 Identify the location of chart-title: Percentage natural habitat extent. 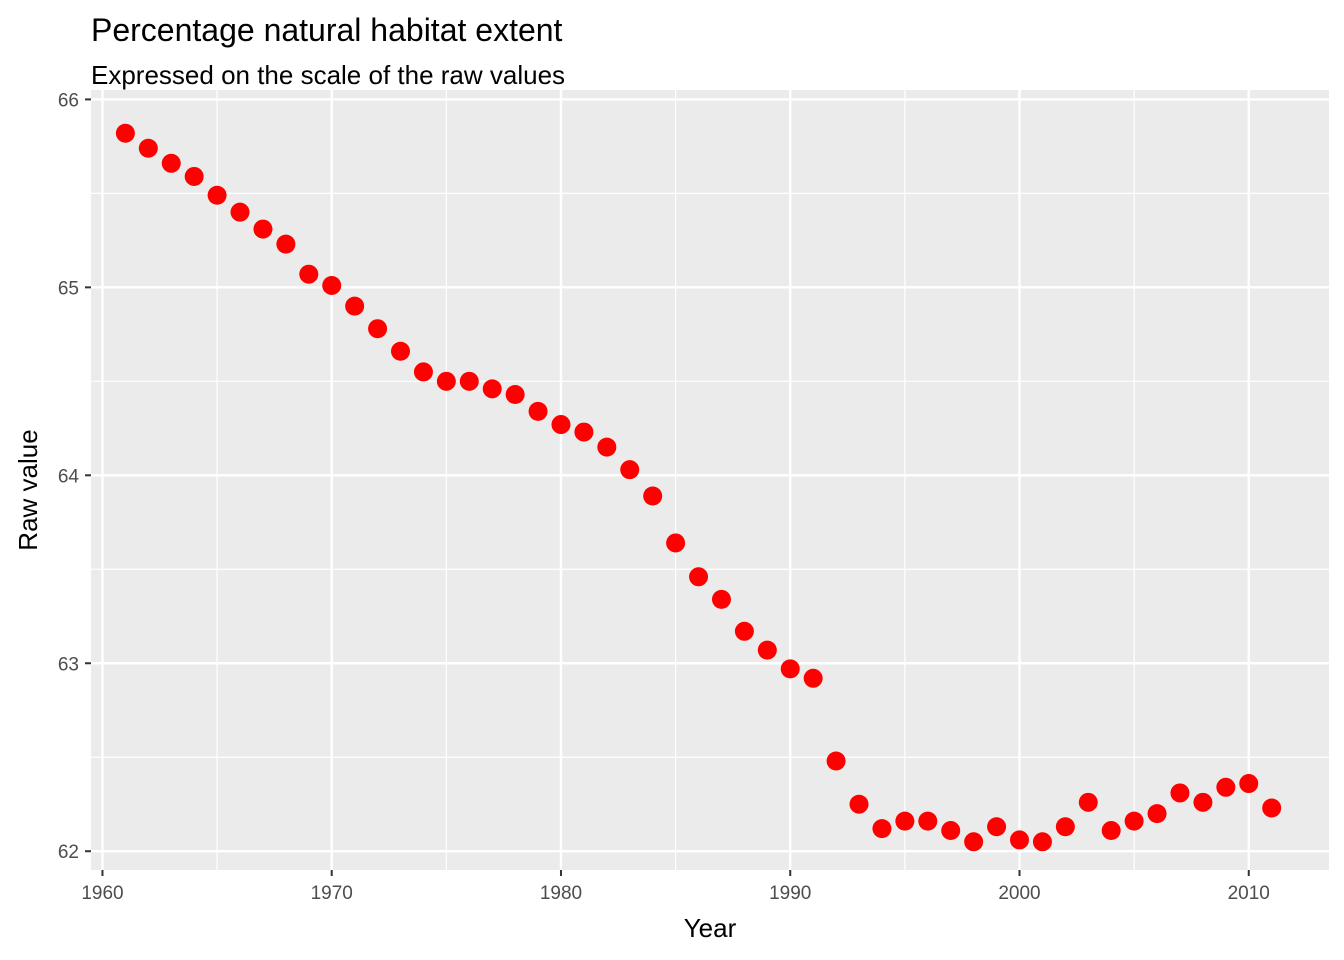
(327, 30).